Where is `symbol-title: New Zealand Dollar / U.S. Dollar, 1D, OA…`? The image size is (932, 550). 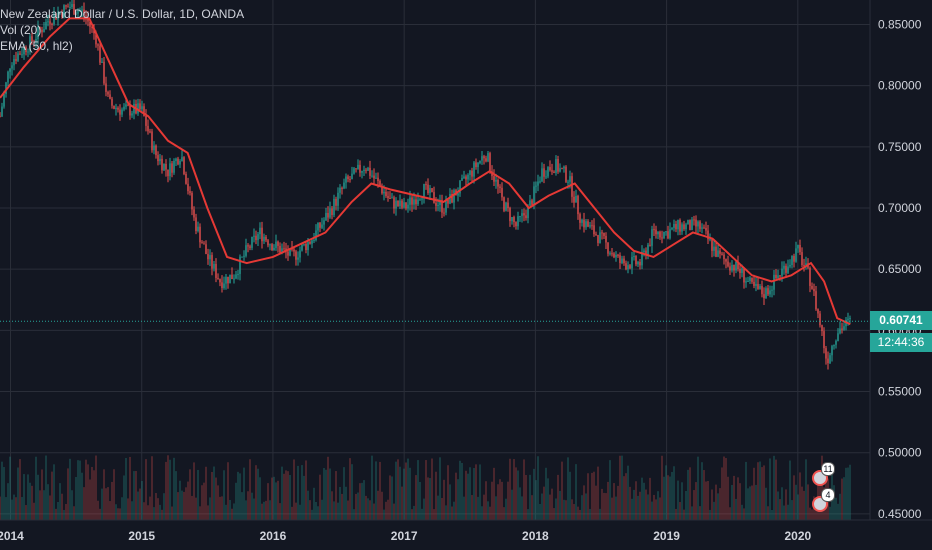 symbol-title: New Zealand Dollar / U.S. Dollar, 1D, OA… is located at coordinates (122, 14).